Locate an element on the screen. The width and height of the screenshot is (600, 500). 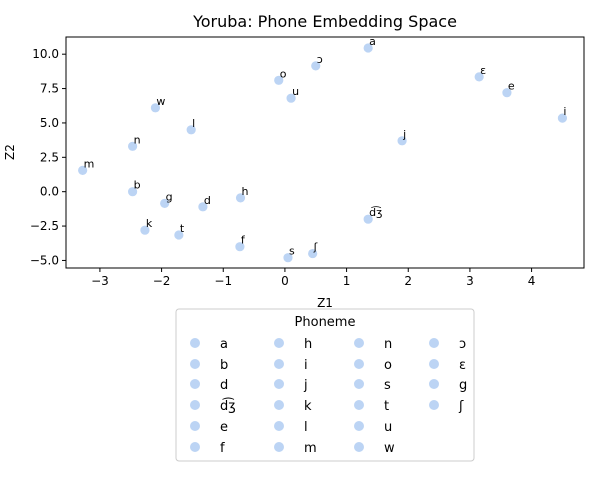
y-tick-label: 10.0 is located at coordinates (45, 54).